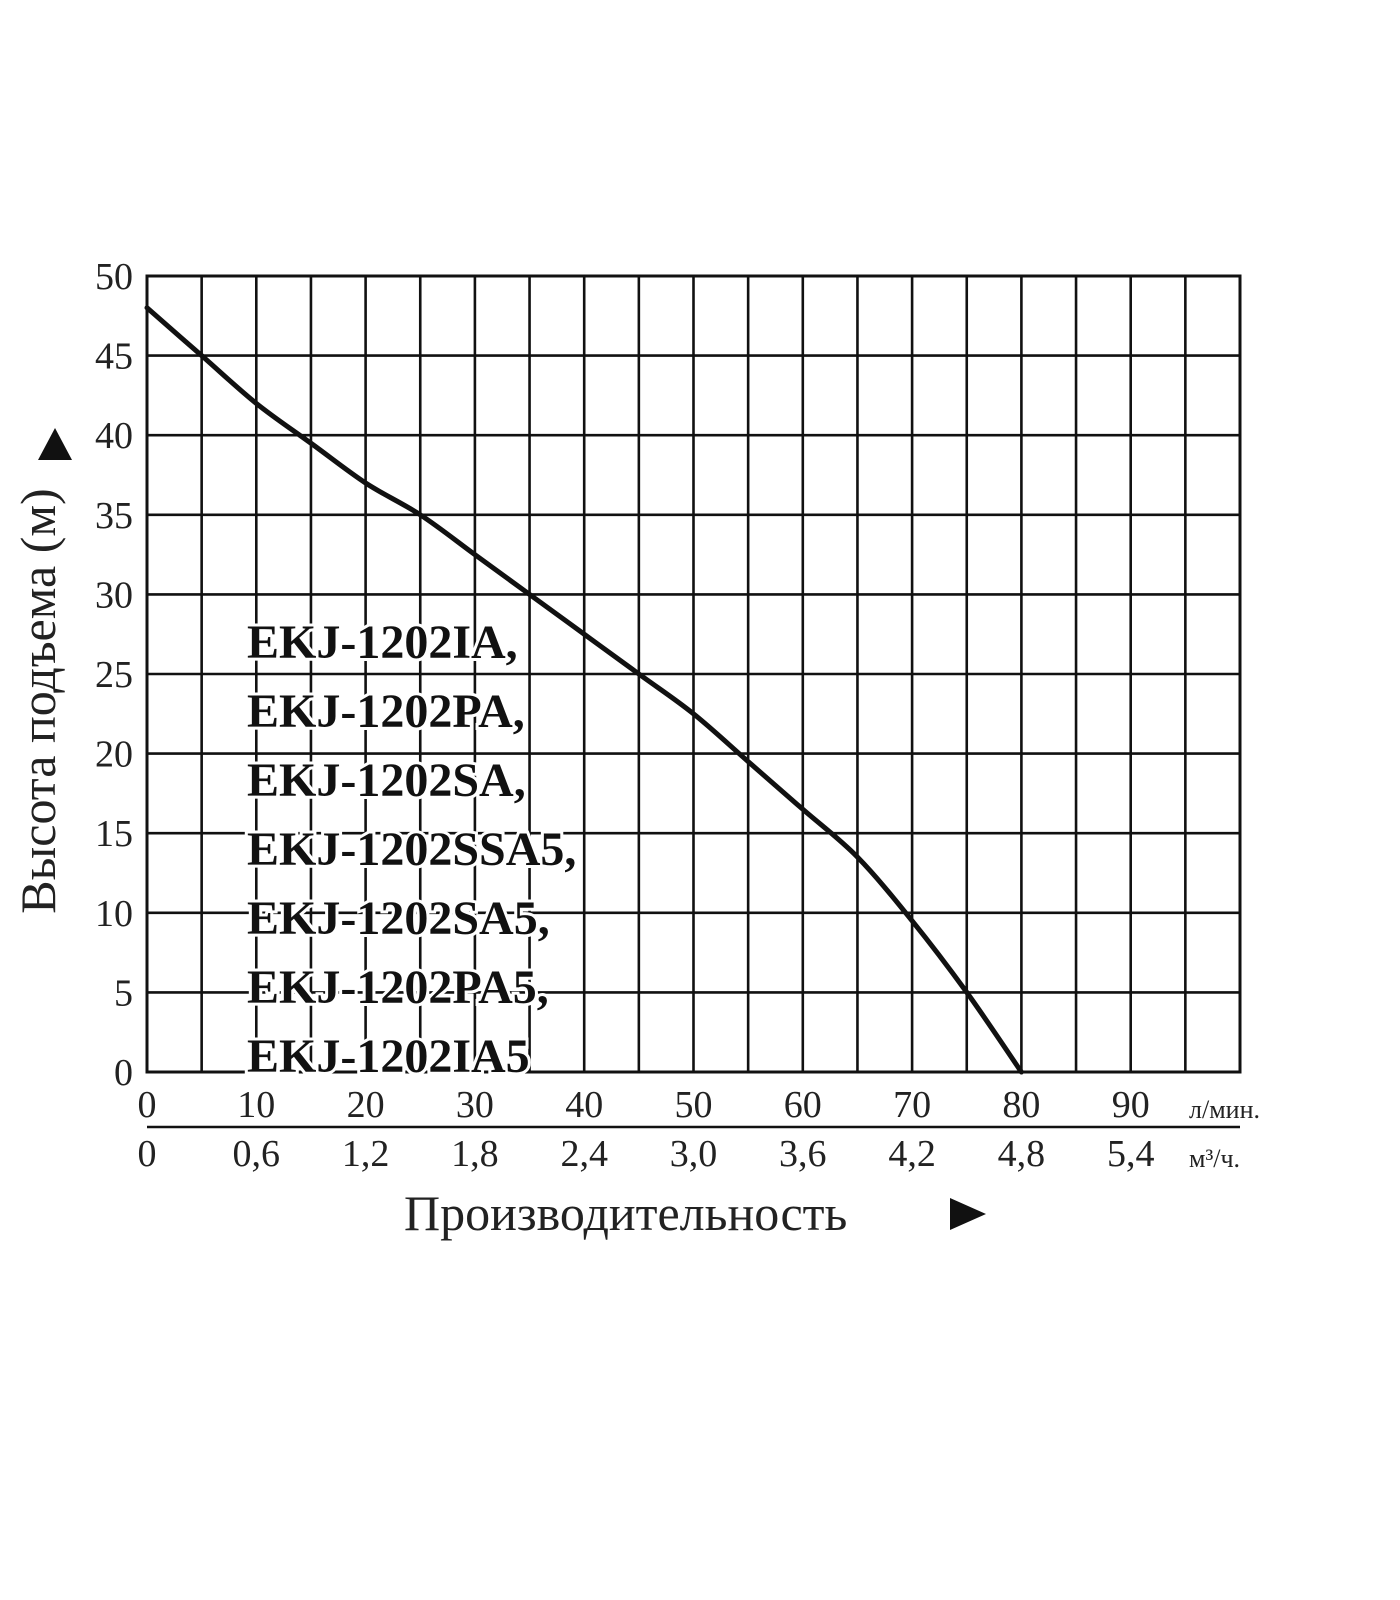 This screenshot has width=1400, height=1600. Describe the element at coordinates (123, 993) in the screenshot. I see `y-tick-label: 5` at that location.